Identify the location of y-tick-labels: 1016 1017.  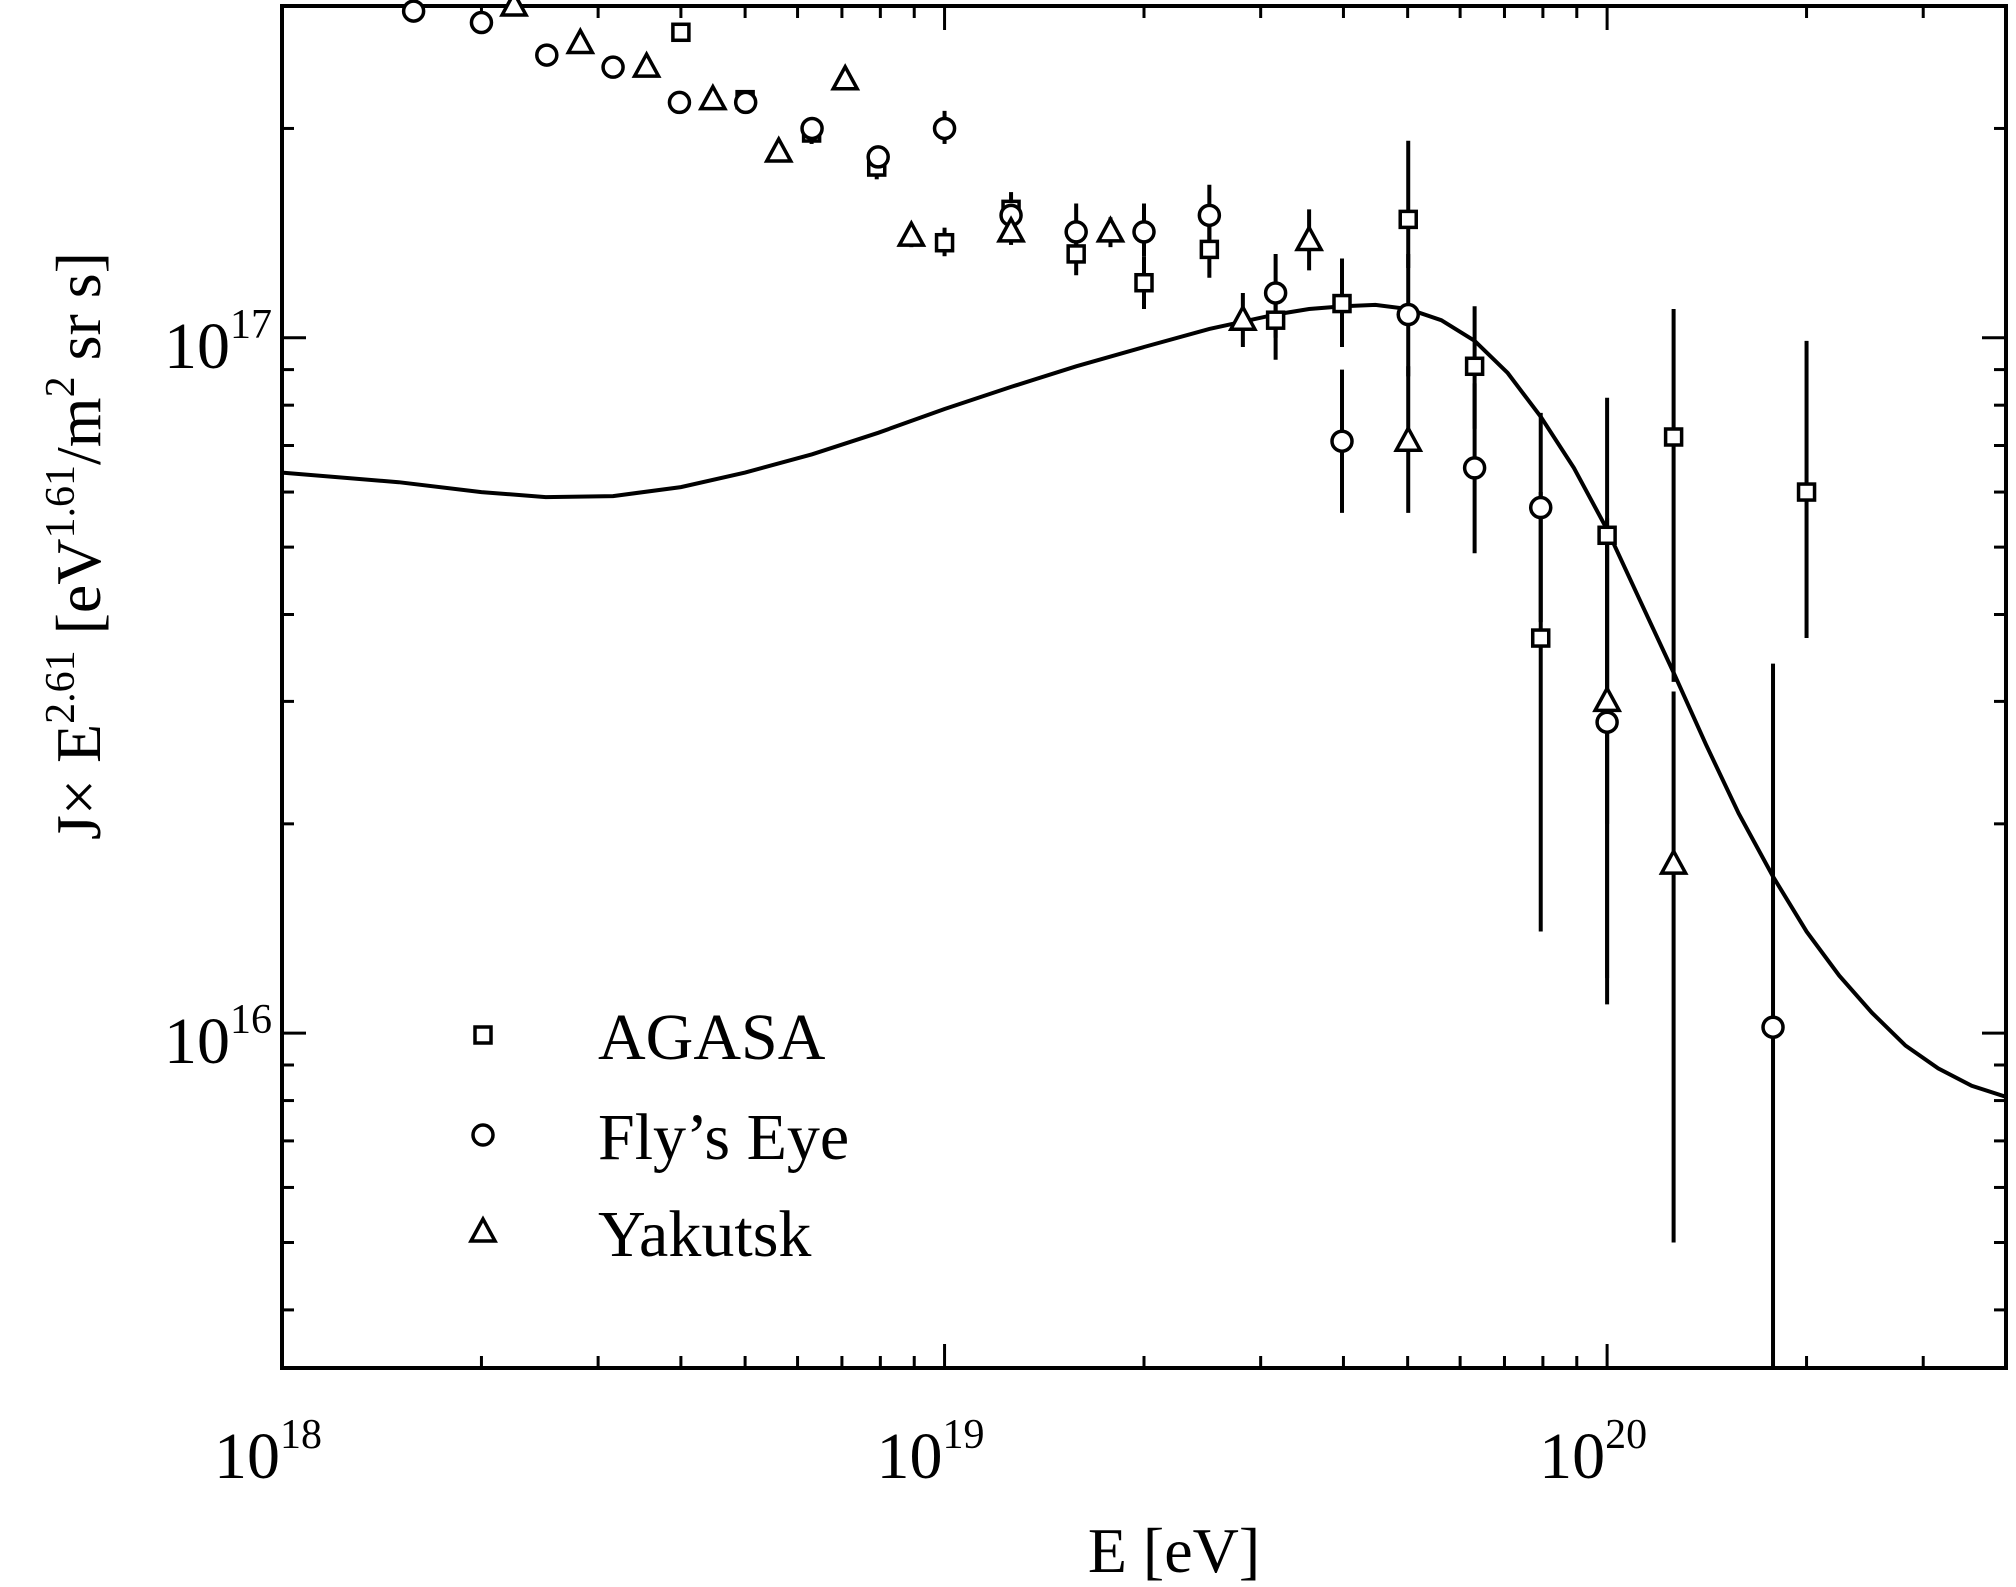
(218, 690).